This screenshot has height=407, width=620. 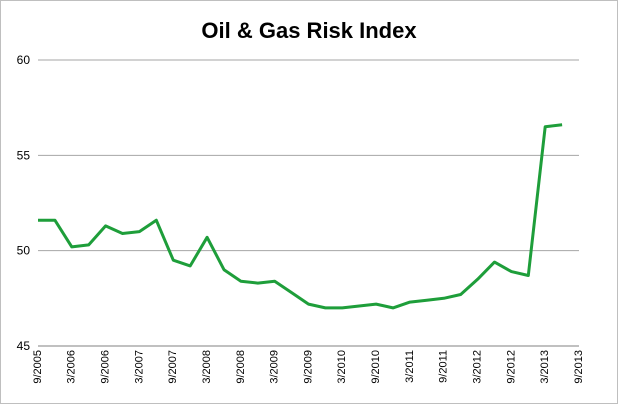 I want to click on x-tick-label: 9/2007, so click(x=173, y=367).